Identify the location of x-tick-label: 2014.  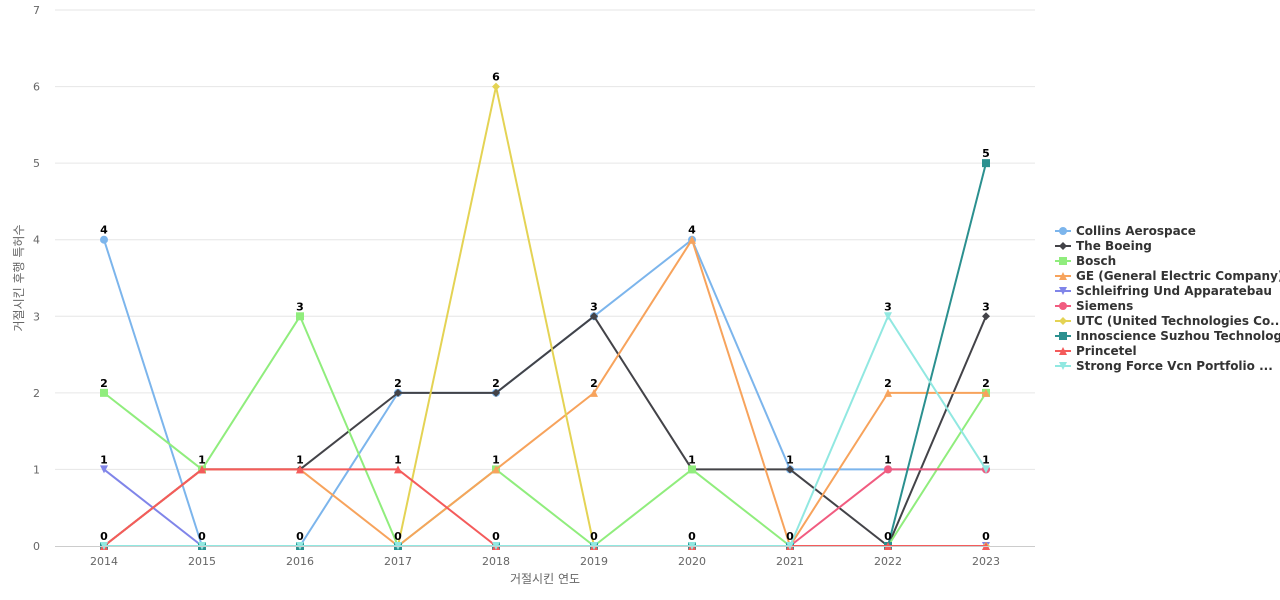
(104, 561).